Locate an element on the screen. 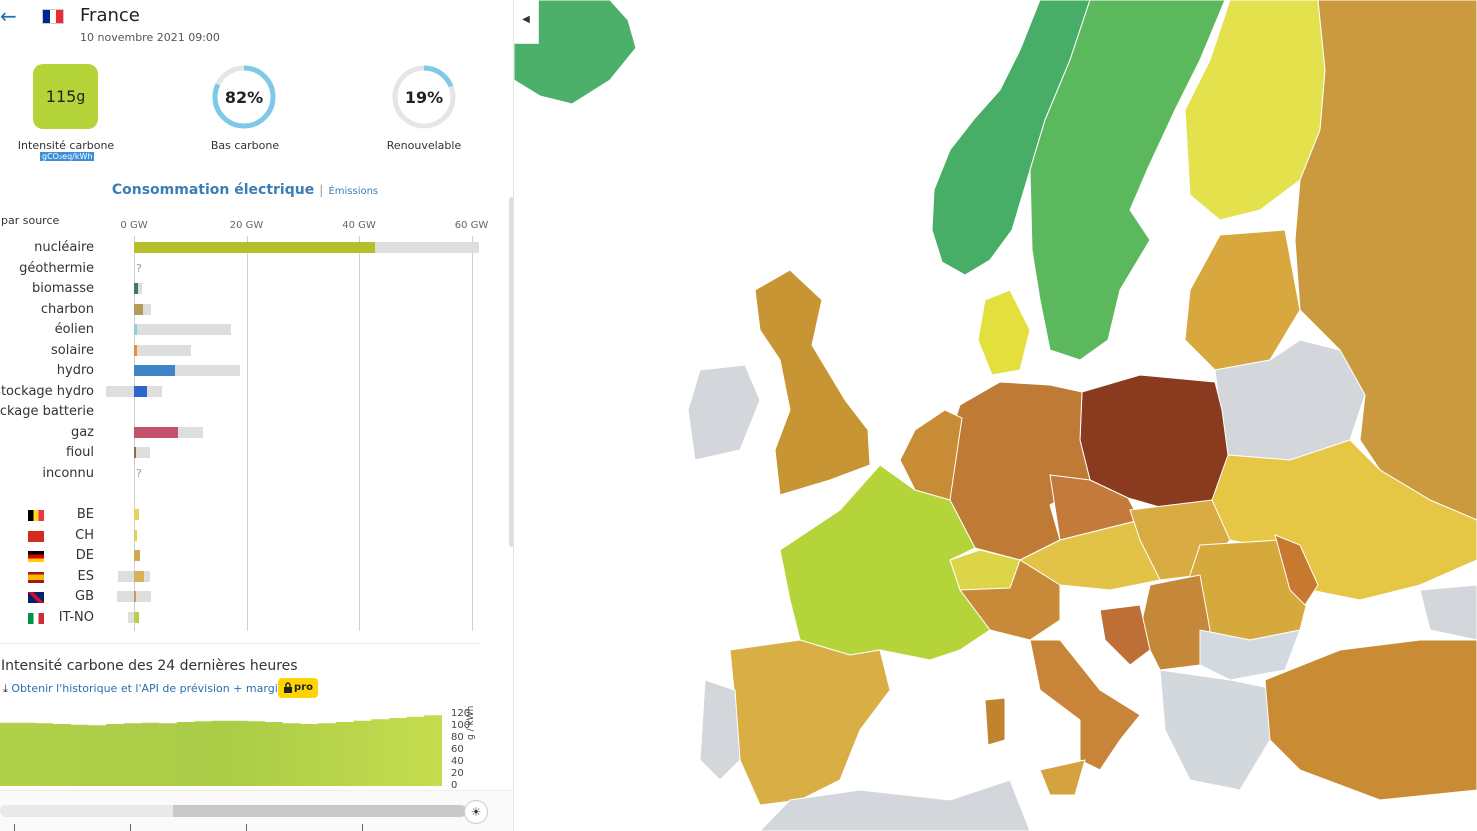  map-zone-ukraine is located at coordinates (1343, 520).